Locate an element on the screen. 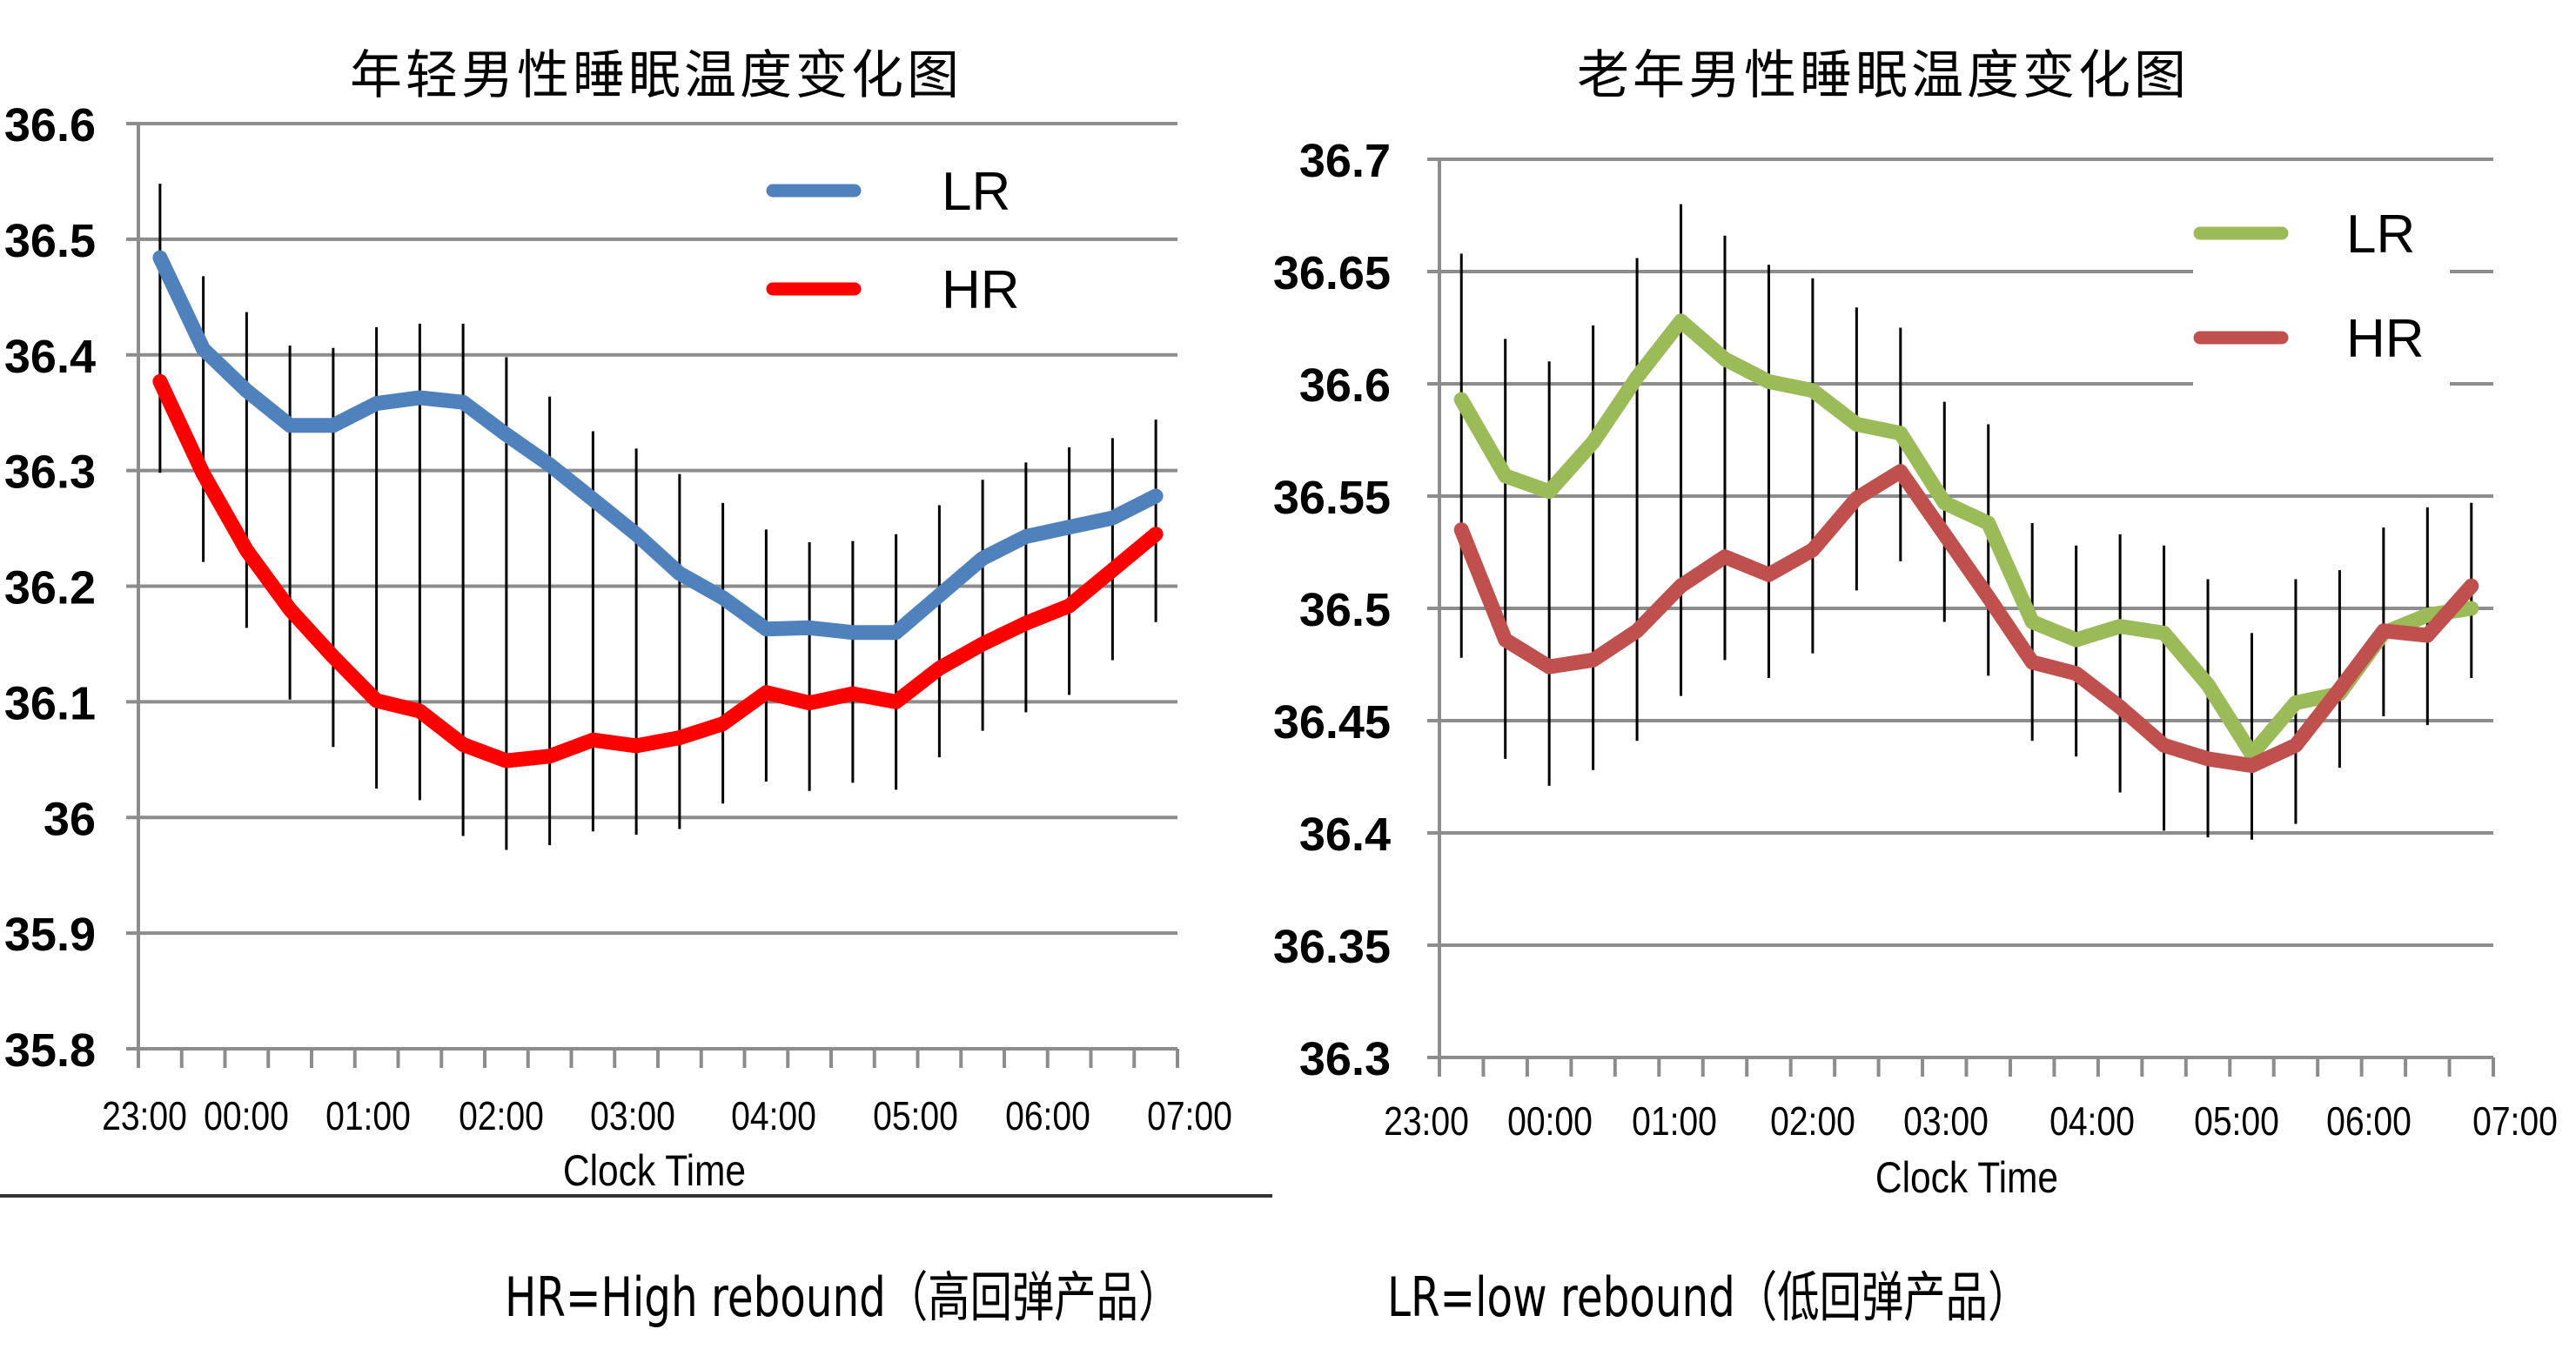  y-tick-label: 35.9 is located at coordinates (50, 935).